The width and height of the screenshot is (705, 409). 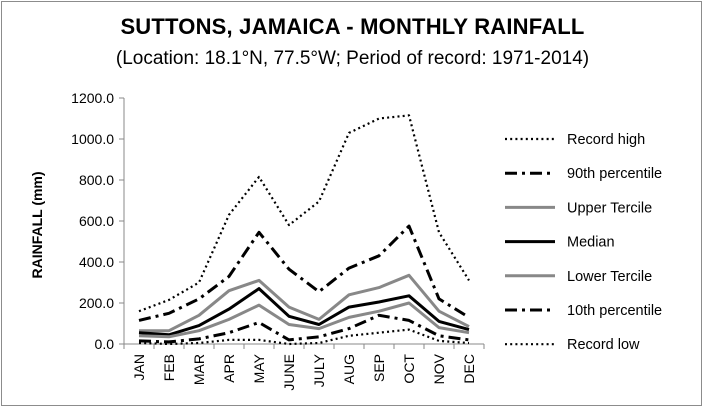 I want to click on series-line-median, so click(x=304, y=312).